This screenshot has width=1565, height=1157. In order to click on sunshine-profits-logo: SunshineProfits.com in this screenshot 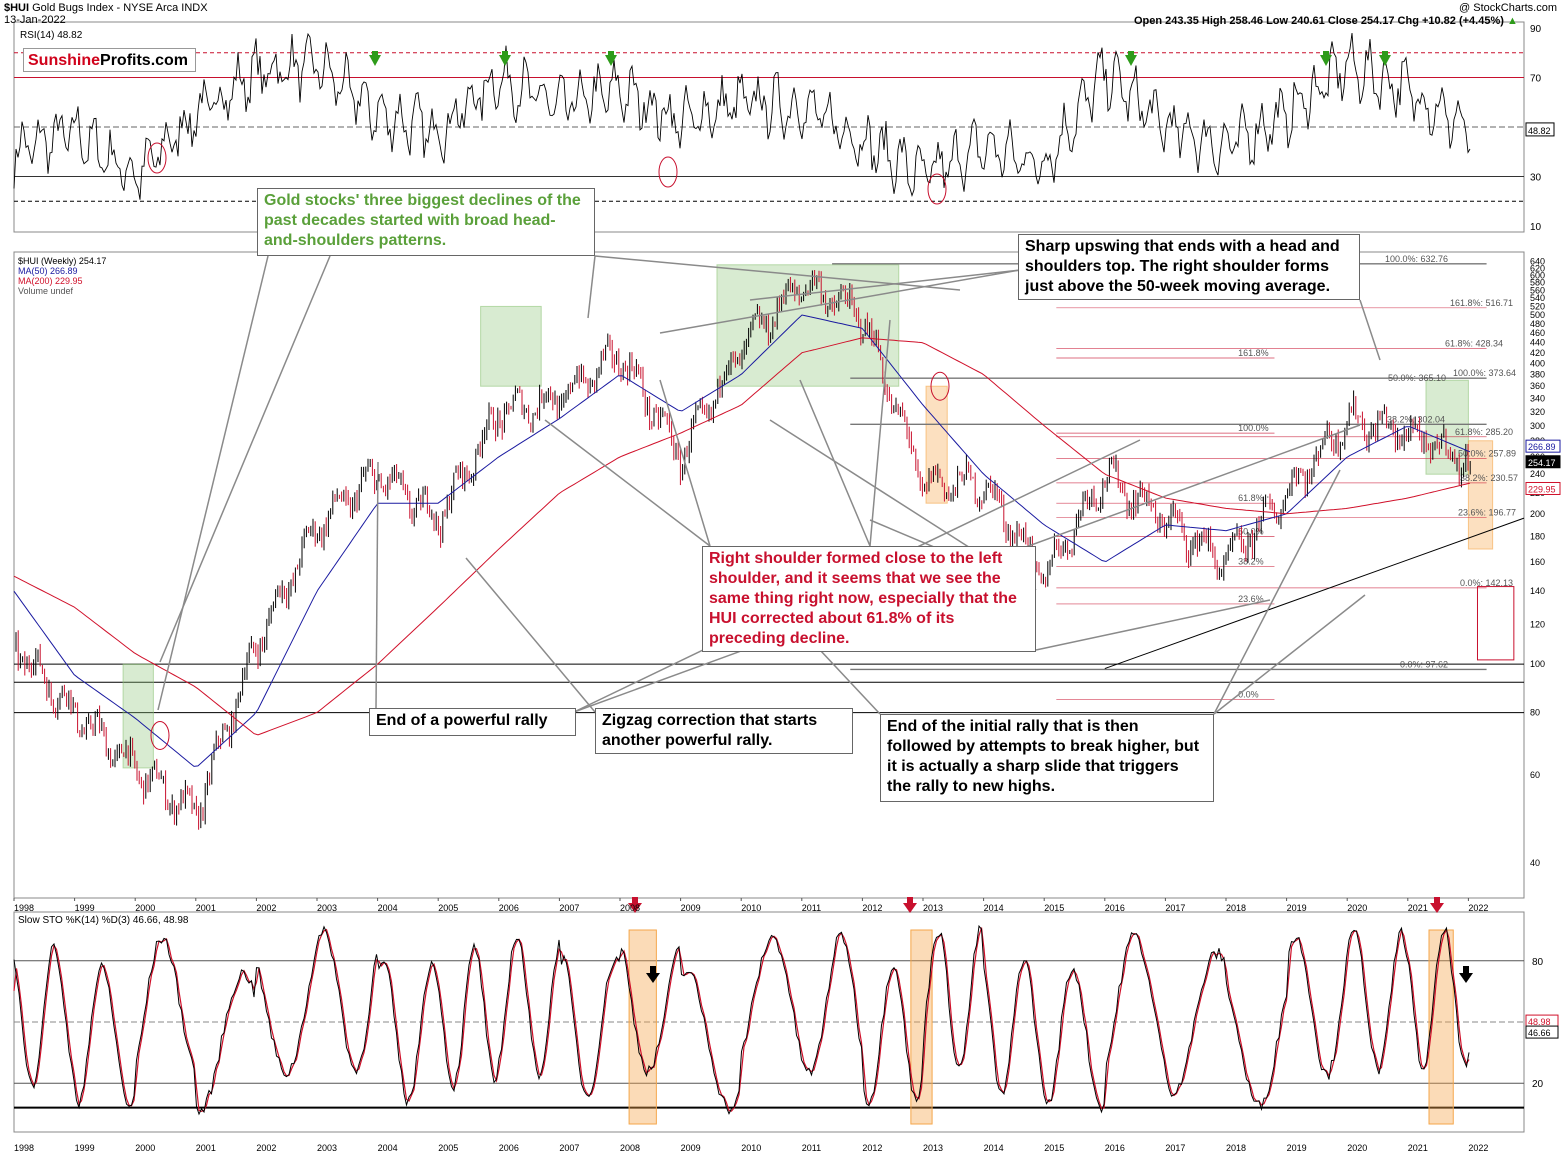, I will do `click(109, 60)`.